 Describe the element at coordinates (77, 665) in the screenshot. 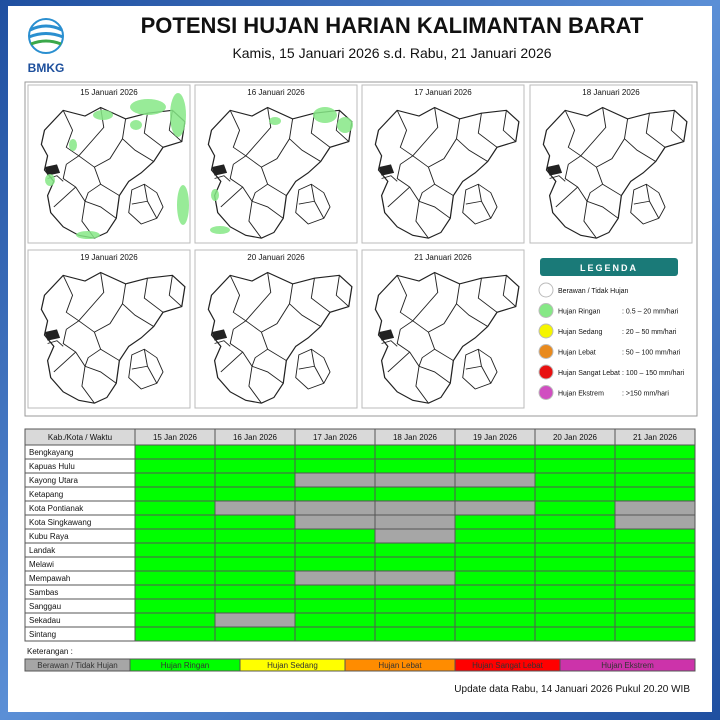

I see `keterangan-label: Berawan / Tidak Hujan` at that location.